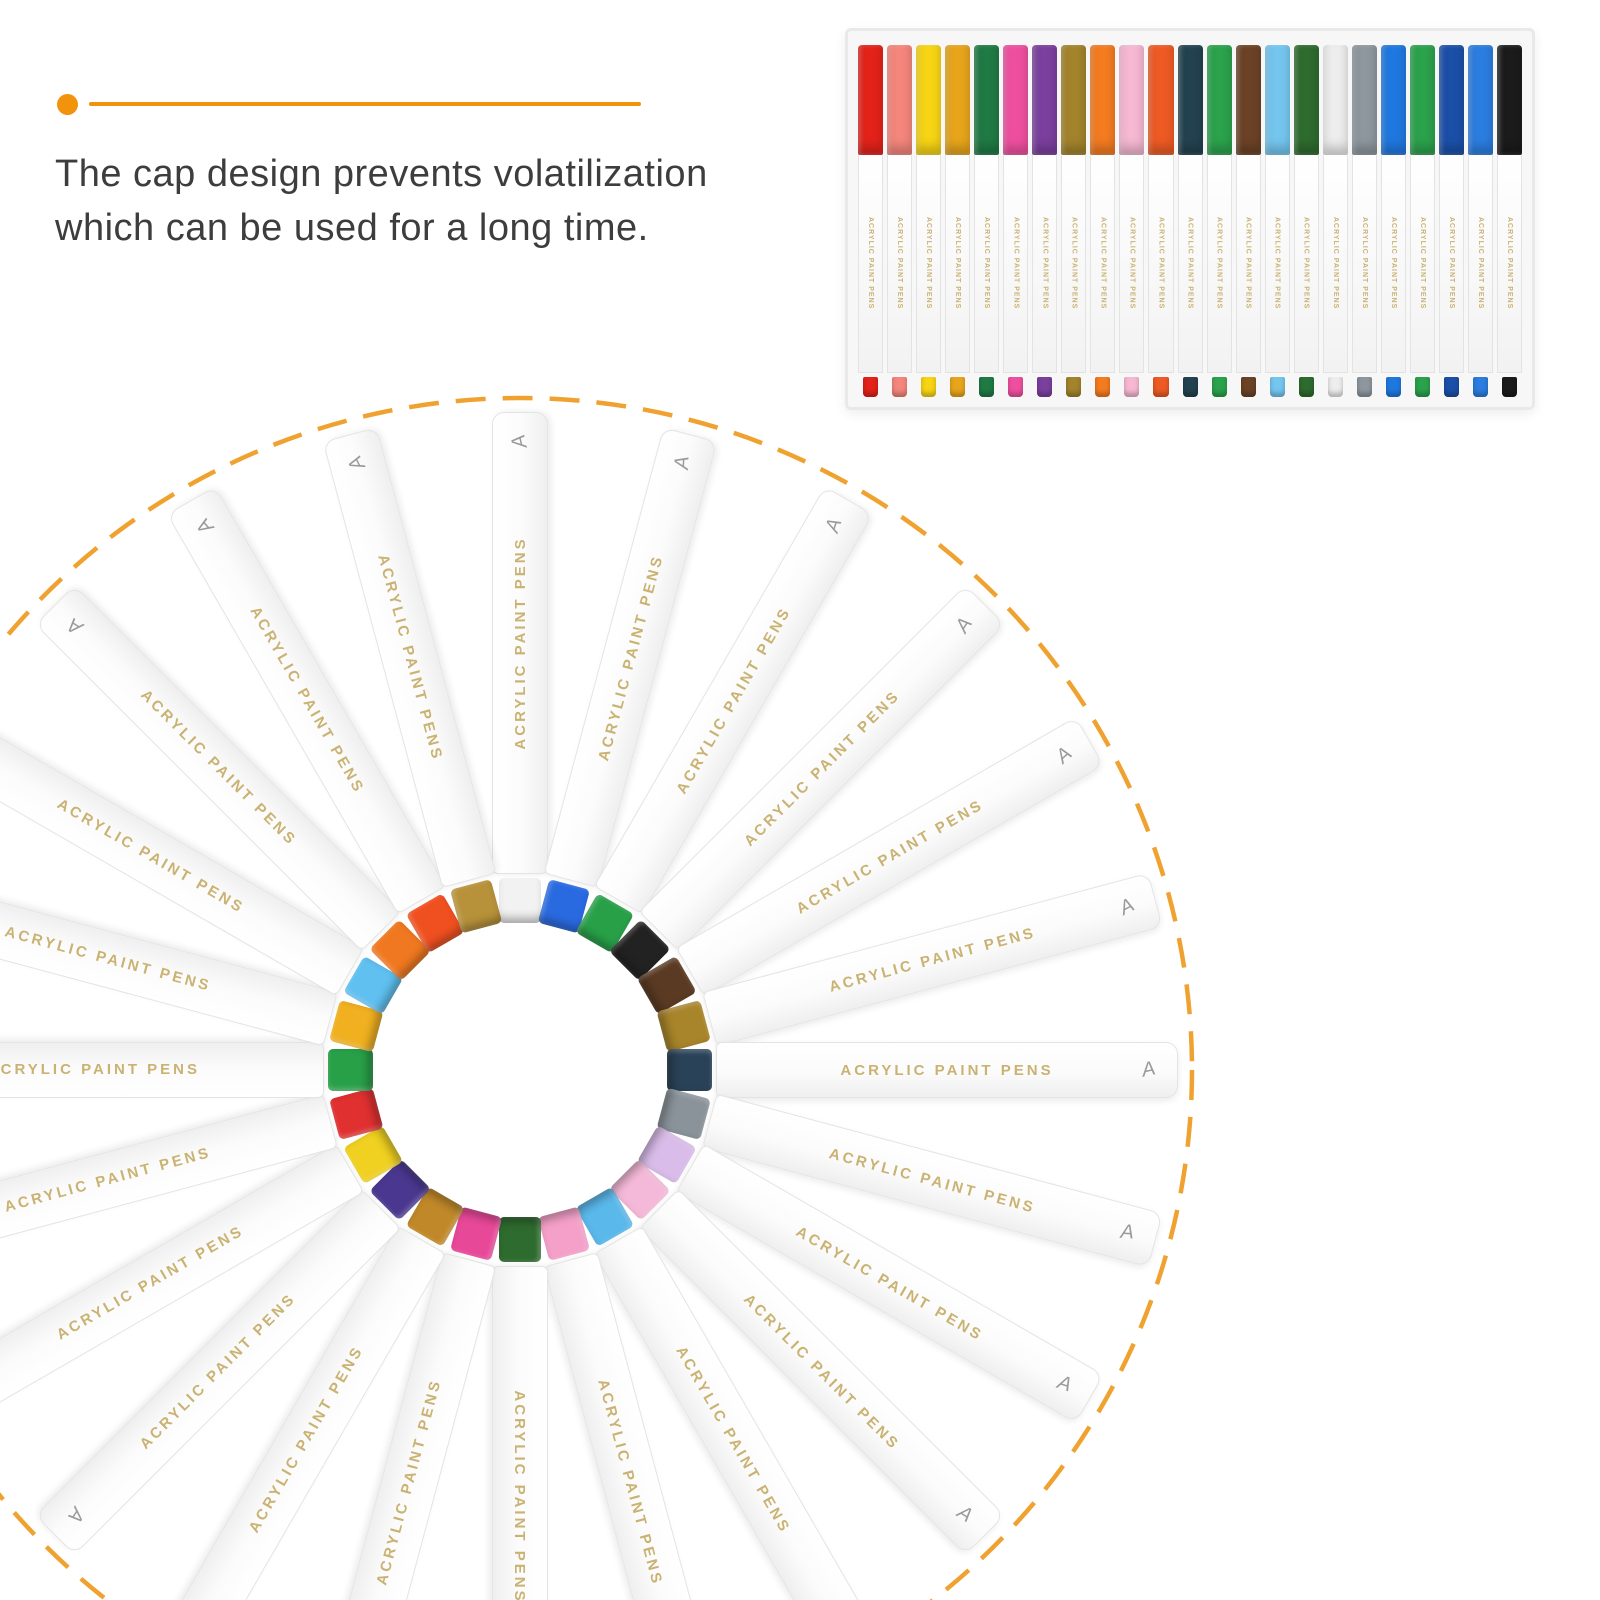 This screenshot has height=1600, width=1600. I want to click on case-pen-green: ACRYLIC PAINT PENS, so click(1219, 221).